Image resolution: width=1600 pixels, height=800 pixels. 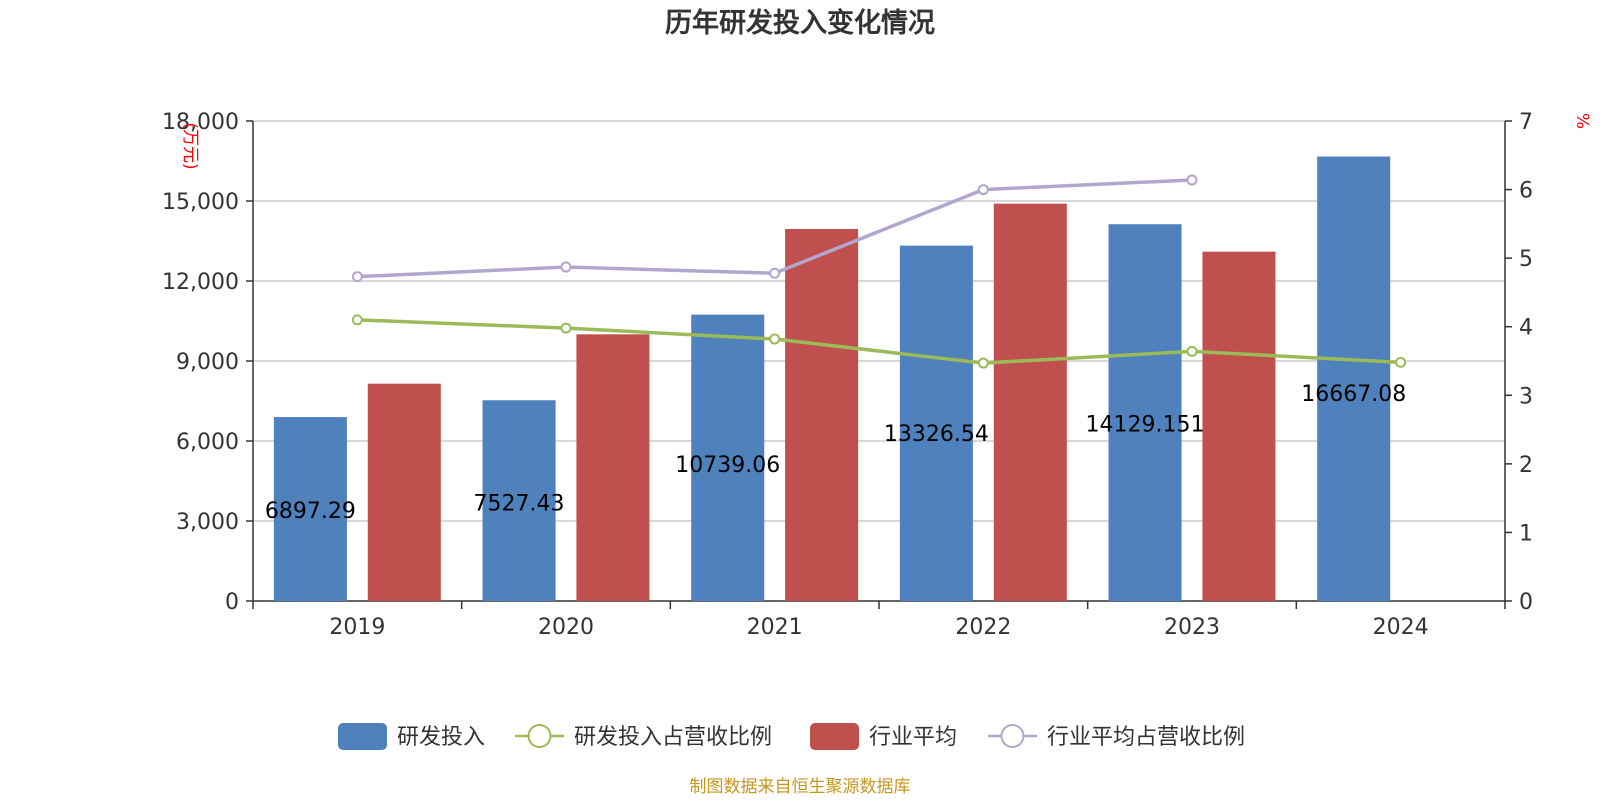 I want to click on bar-研发投入-2022, so click(x=936, y=423).